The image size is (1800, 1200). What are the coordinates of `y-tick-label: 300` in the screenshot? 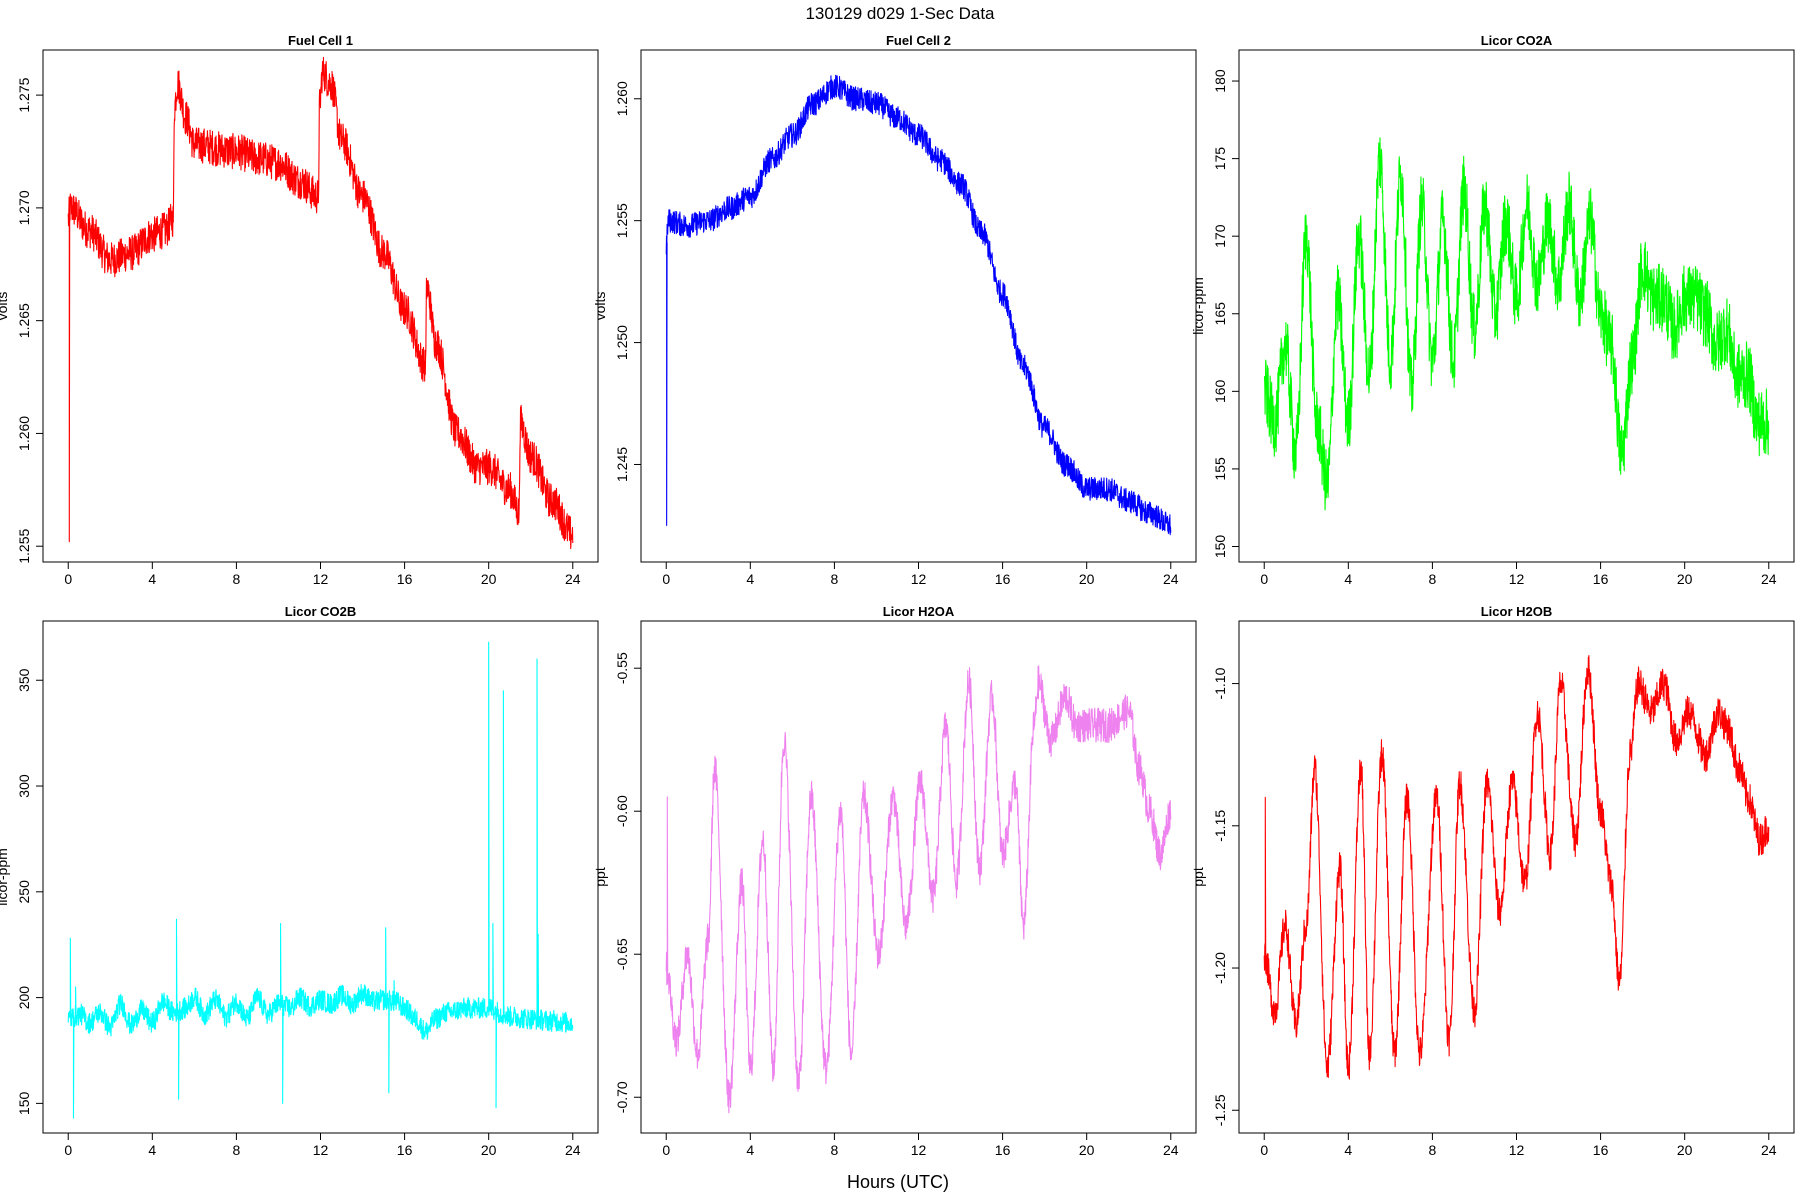 It's located at (24, 786).